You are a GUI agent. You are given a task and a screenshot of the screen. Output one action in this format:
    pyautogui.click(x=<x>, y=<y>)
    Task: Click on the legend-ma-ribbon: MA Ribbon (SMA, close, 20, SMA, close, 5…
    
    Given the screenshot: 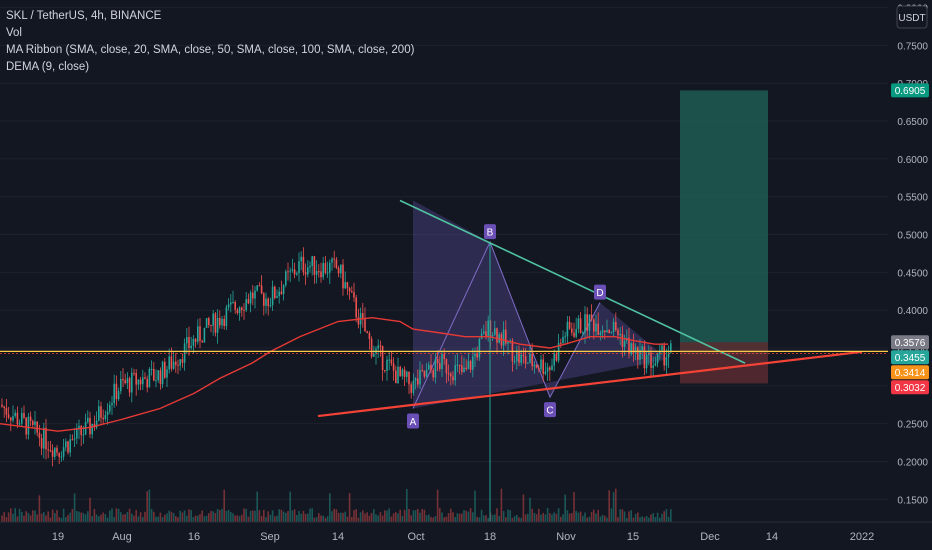 What is the action you would take?
    pyautogui.click(x=210, y=50)
    